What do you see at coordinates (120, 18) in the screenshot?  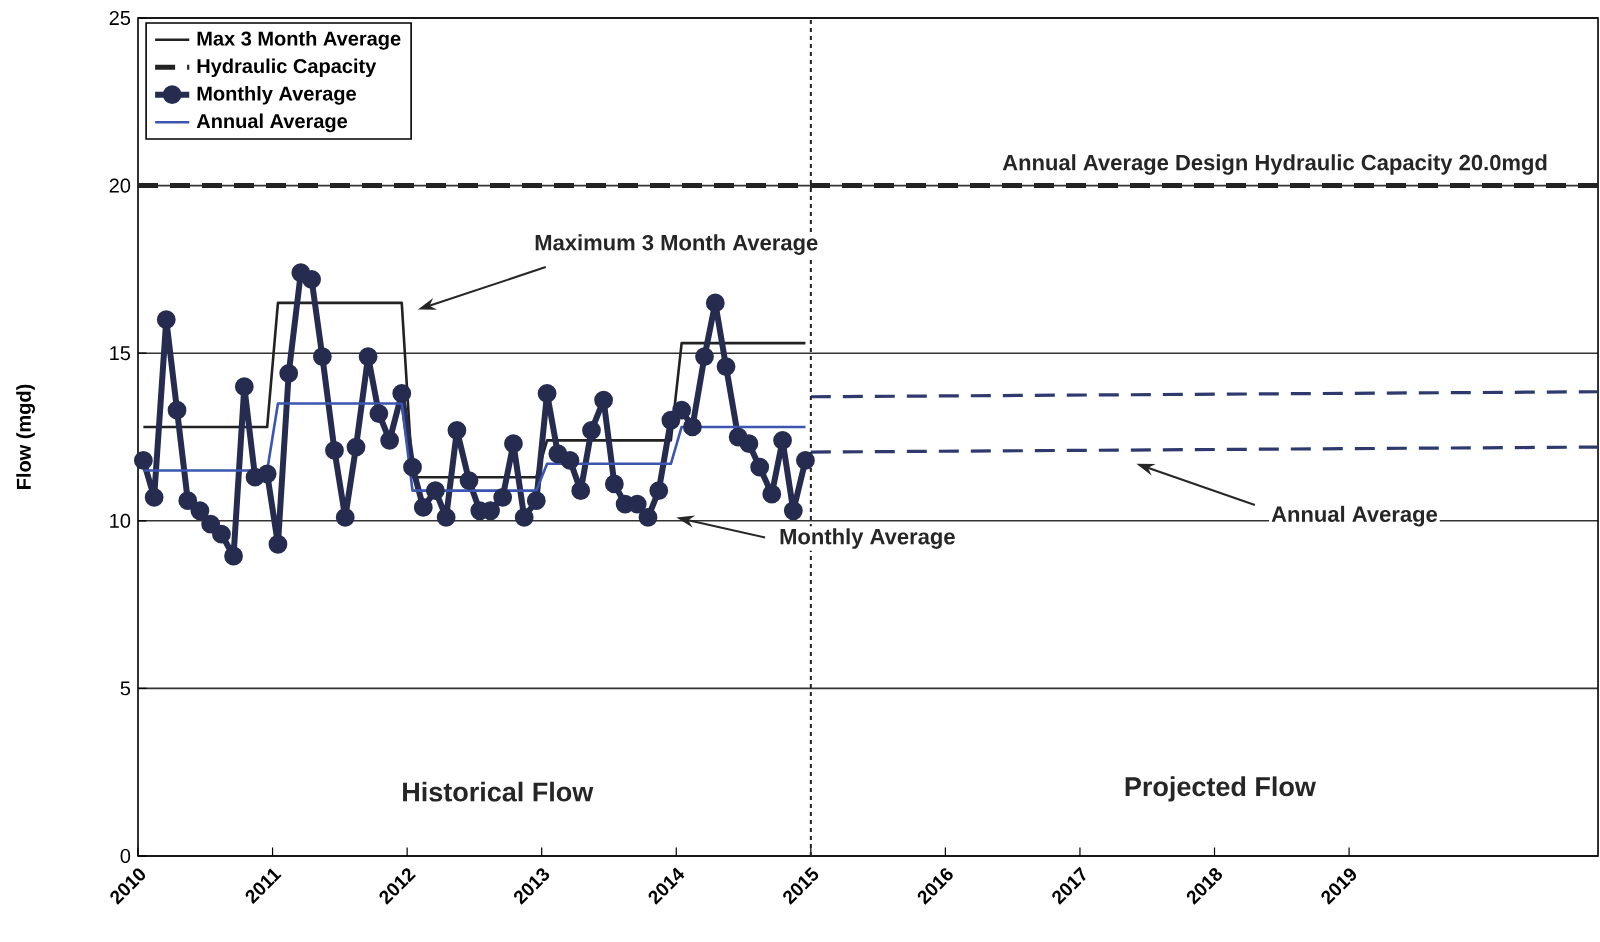 I see `y-tick-label: 25` at bounding box center [120, 18].